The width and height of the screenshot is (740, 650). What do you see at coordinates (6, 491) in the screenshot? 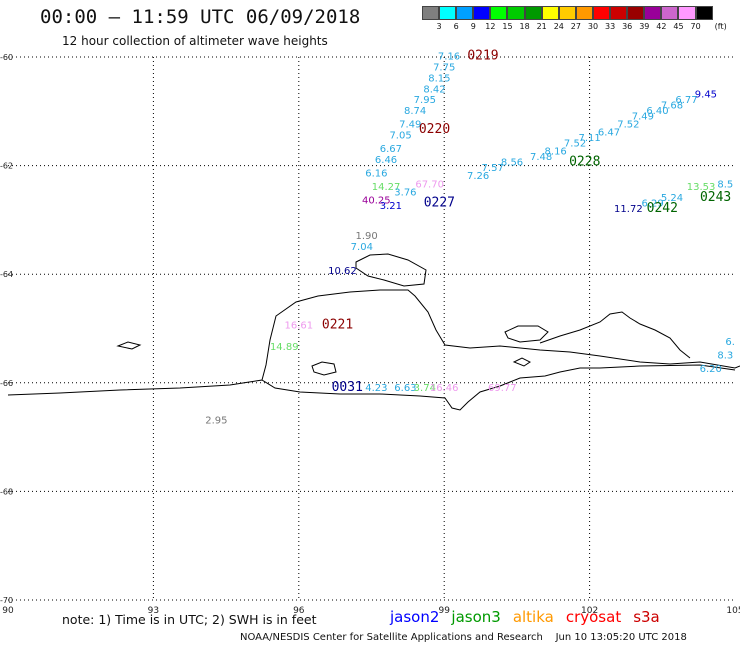
I see `lat-tick-label: -68` at bounding box center [6, 491].